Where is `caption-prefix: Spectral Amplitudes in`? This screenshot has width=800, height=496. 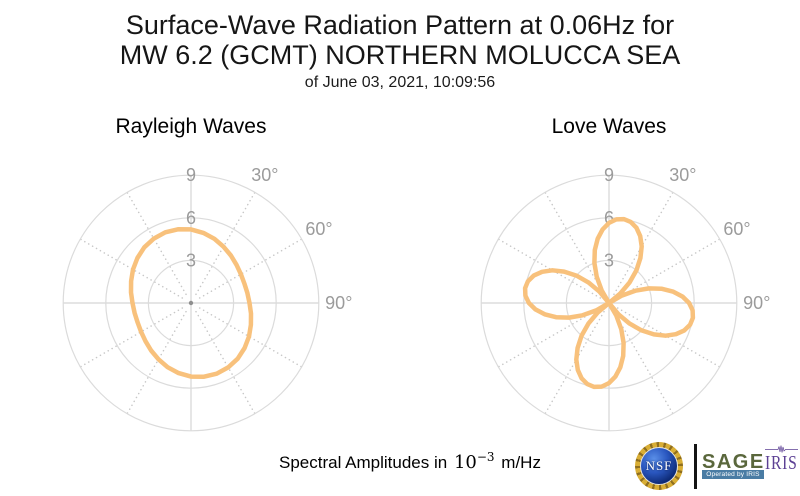
caption-prefix: Spectral Amplitudes in is located at coordinates (363, 462).